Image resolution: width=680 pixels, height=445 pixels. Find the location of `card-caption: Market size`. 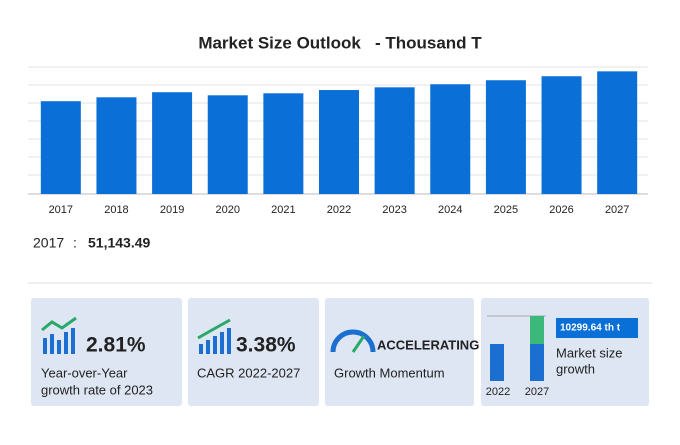

card-caption: Market size is located at coordinates (589, 352).